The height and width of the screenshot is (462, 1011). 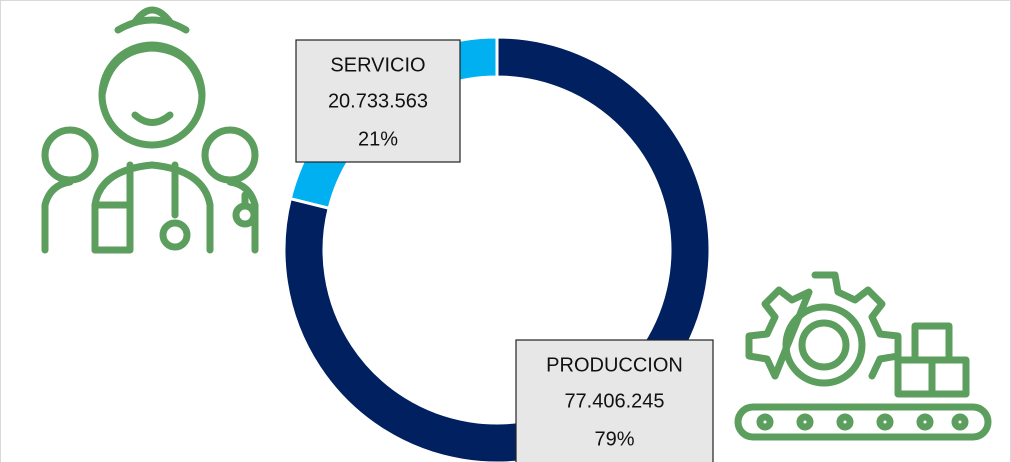 I want to click on category-label: PRODUCCION, so click(x=614, y=365).